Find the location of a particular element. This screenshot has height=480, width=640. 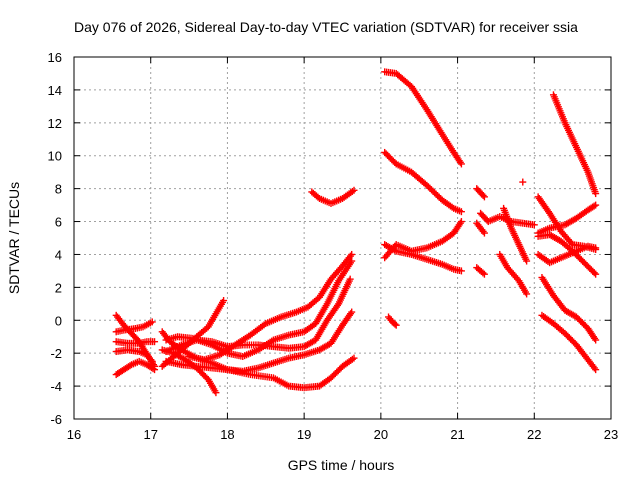

series-s3 is located at coordinates (135, 342).